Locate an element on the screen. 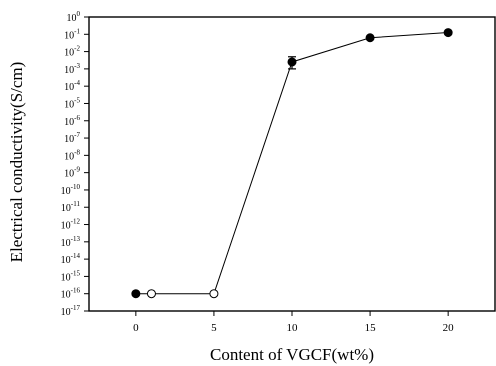 Image resolution: width=496 pixels, height=366 pixels. y-tick-label: 10⁻¹² is located at coordinates (71, 225).